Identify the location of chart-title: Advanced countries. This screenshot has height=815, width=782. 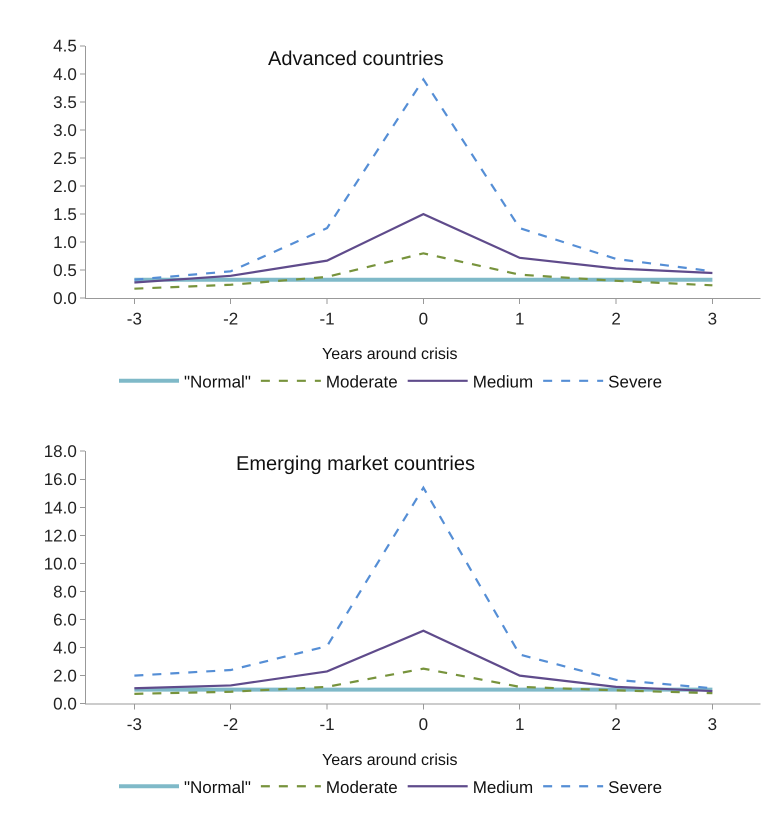
(356, 59).